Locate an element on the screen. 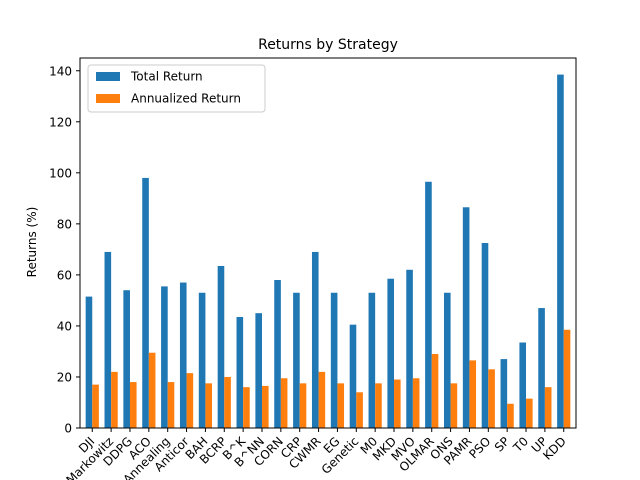  chart-title: Returns by Strategy is located at coordinates (328, 45).